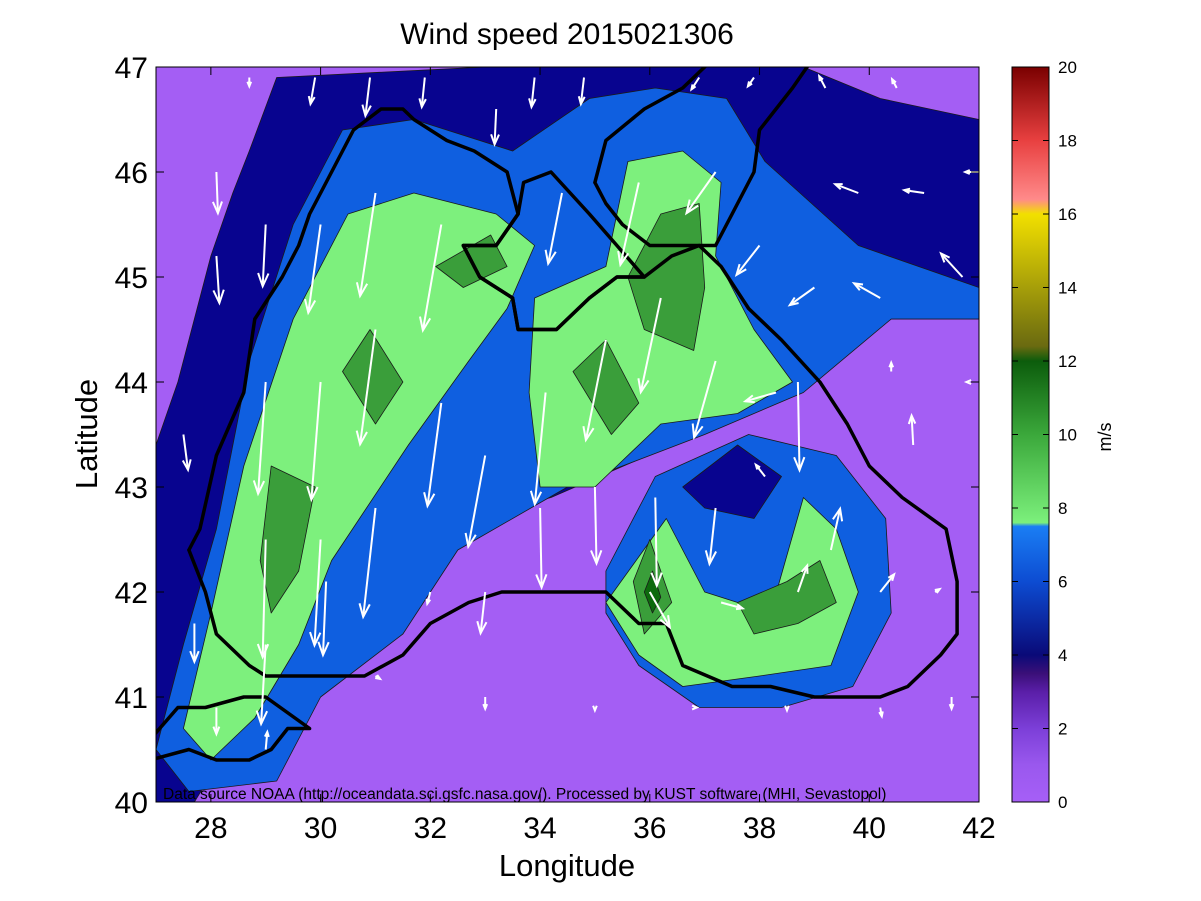 The width and height of the screenshot is (1201, 901). I want to click on coastline-marmara, so click(234, 728).